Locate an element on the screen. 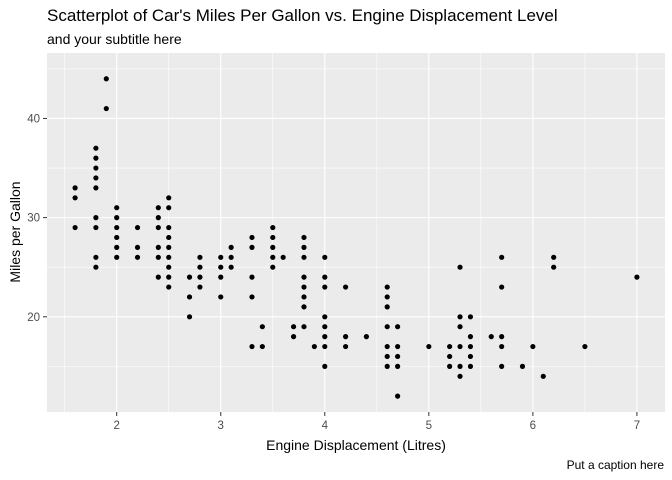 The height and width of the screenshot is (480, 672). x-tick-label: 6 is located at coordinates (533, 426).